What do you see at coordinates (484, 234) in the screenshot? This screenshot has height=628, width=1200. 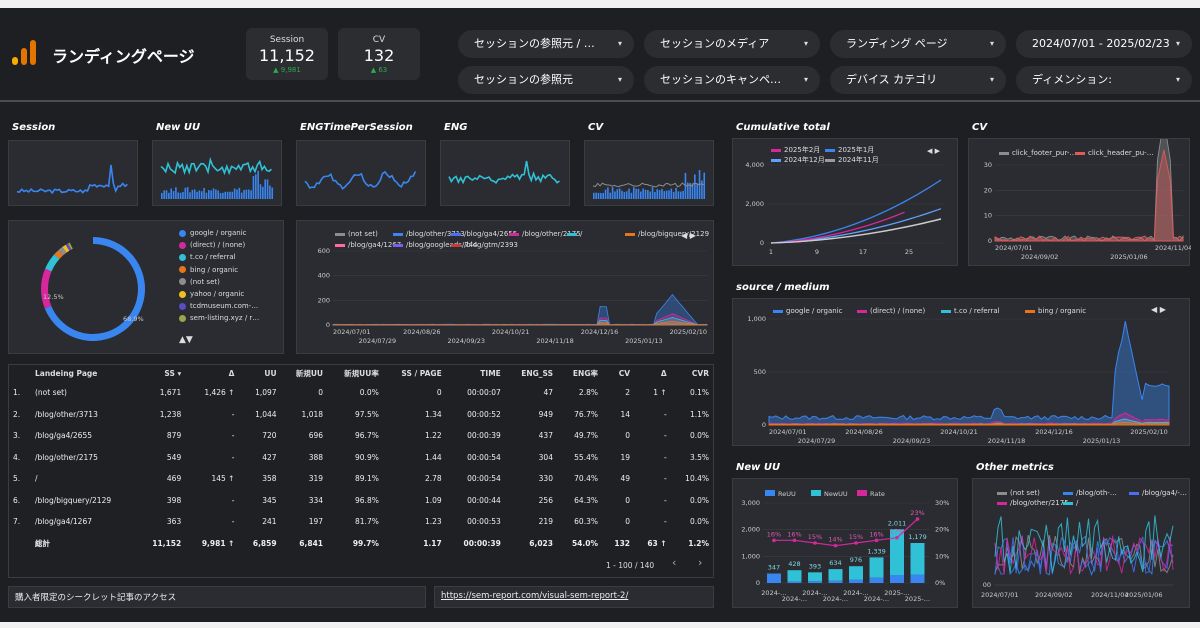 I see `legend-item: /blog/ga4/2655` at bounding box center [484, 234].